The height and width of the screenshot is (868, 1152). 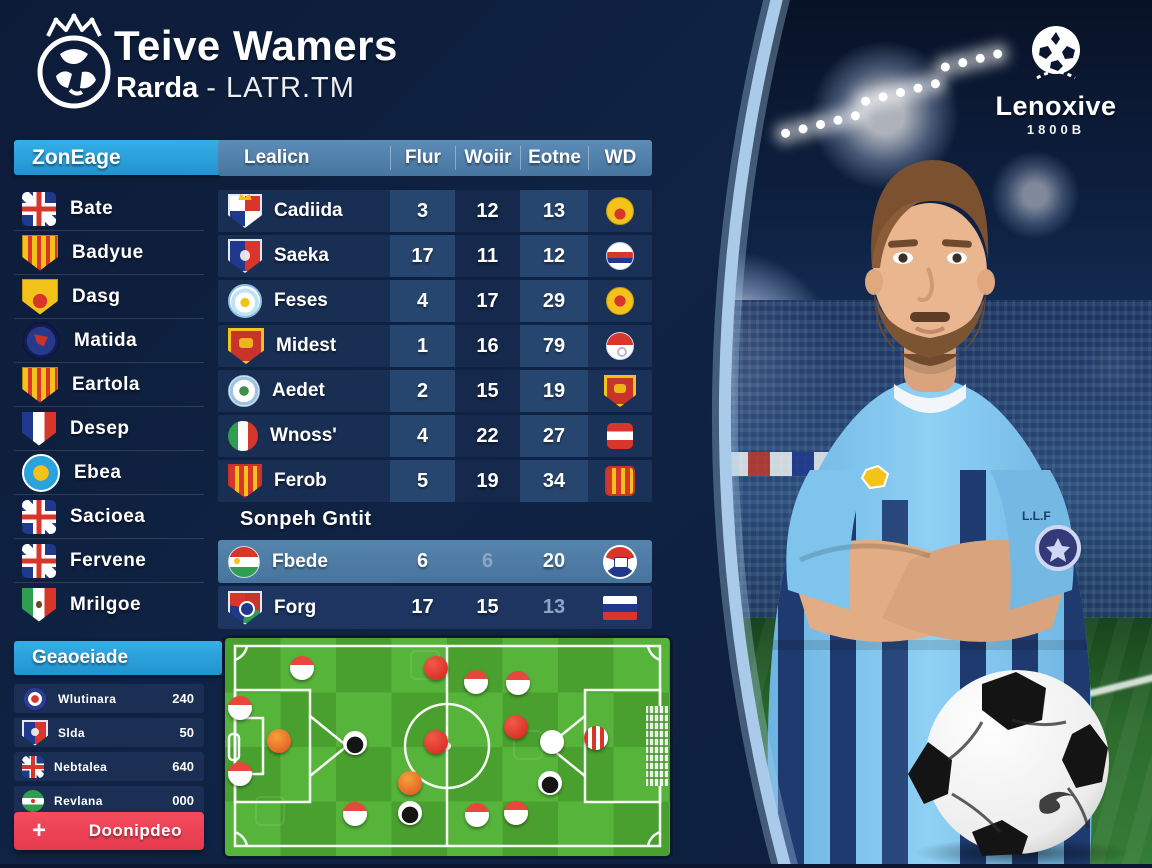 I want to click on sidebar-item-label: Matida, so click(x=106, y=340).